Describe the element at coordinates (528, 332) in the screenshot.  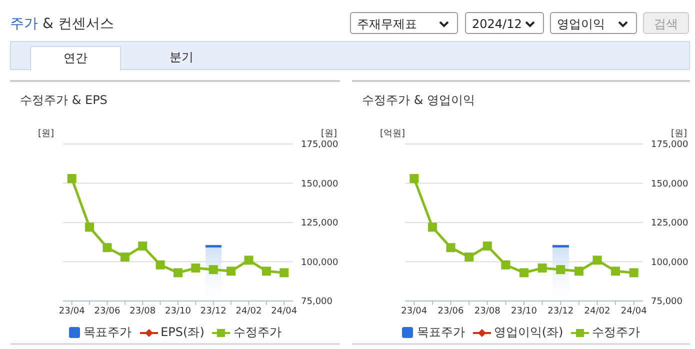
I see `legend-label: 영업이익(좌)` at that location.